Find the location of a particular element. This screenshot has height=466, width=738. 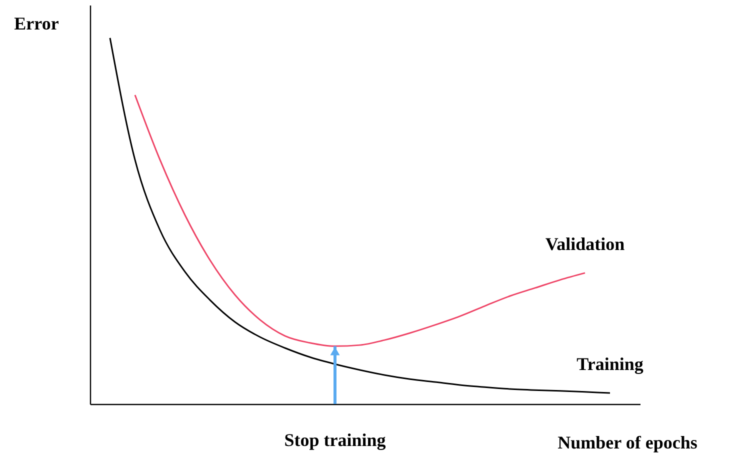

series-label: Validation is located at coordinates (585, 244).